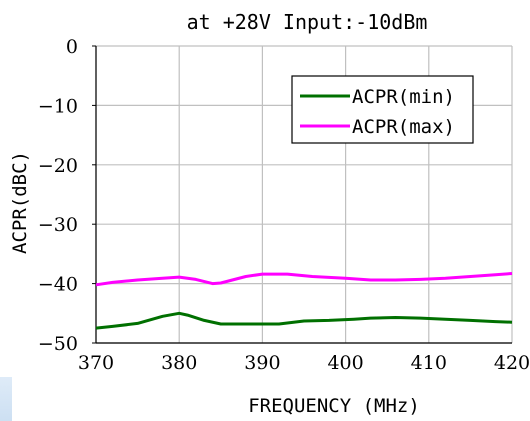  I want to click on corner-decoration, so click(6, 399).